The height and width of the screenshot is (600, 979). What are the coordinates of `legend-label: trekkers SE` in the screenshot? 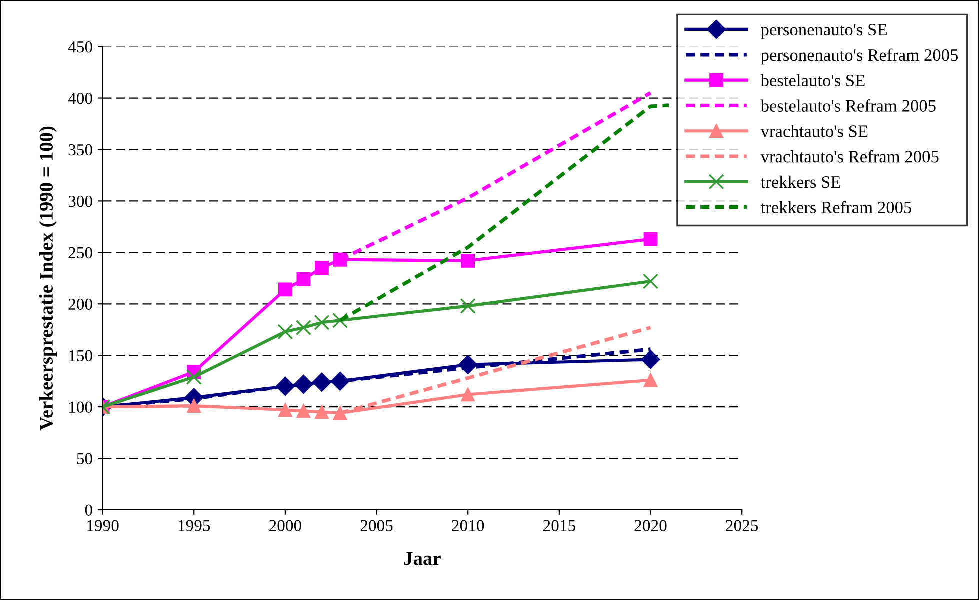 It's located at (800, 182).